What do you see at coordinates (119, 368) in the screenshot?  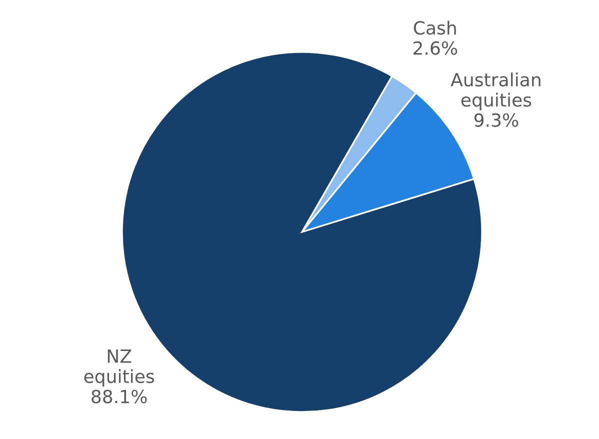 I see `slice-label: NZ equities` at bounding box center [119, 368].